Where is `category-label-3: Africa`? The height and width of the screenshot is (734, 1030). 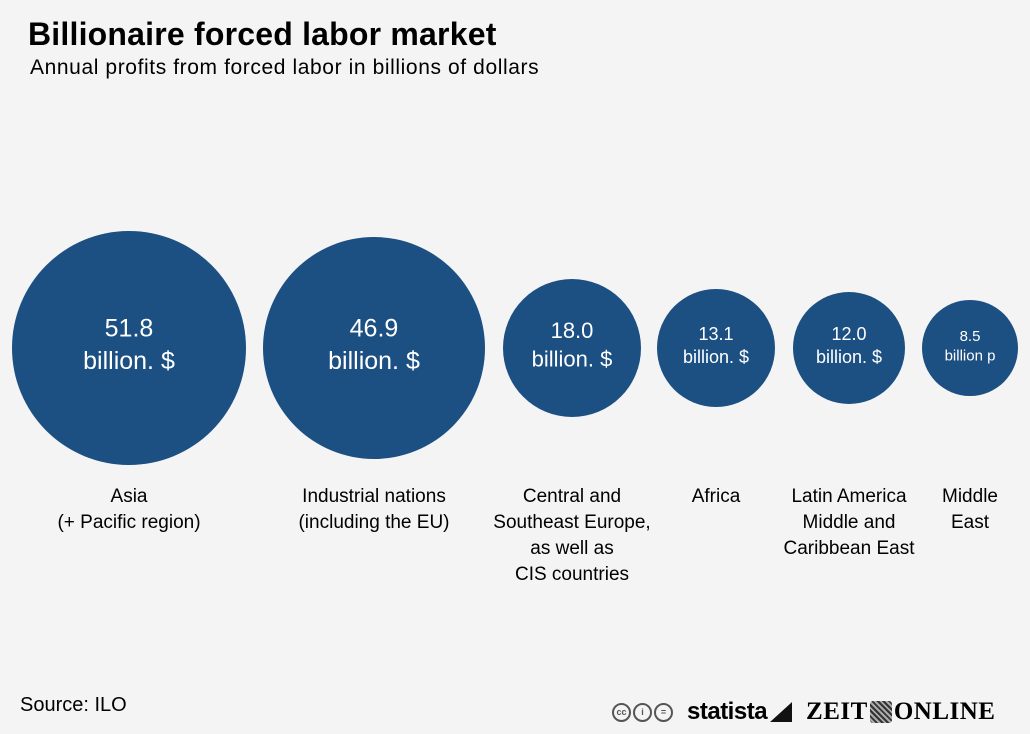 category-label-3: Africa is located at coordinates (716, 497).